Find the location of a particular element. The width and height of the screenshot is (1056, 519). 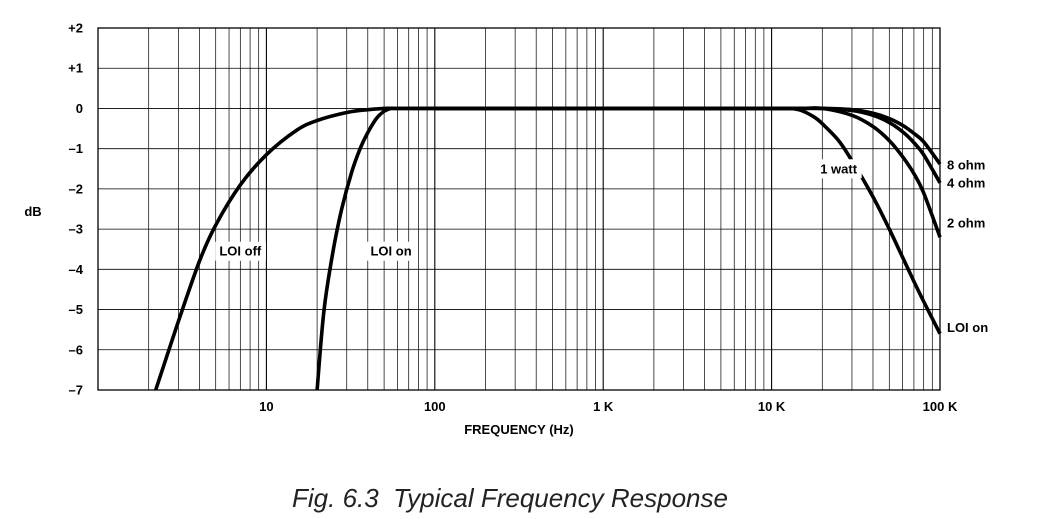

y-tick-labels: +2 +1 0 –1 –2 –3 –4 –5 –6 –7 is located at coordinates (76, 209).